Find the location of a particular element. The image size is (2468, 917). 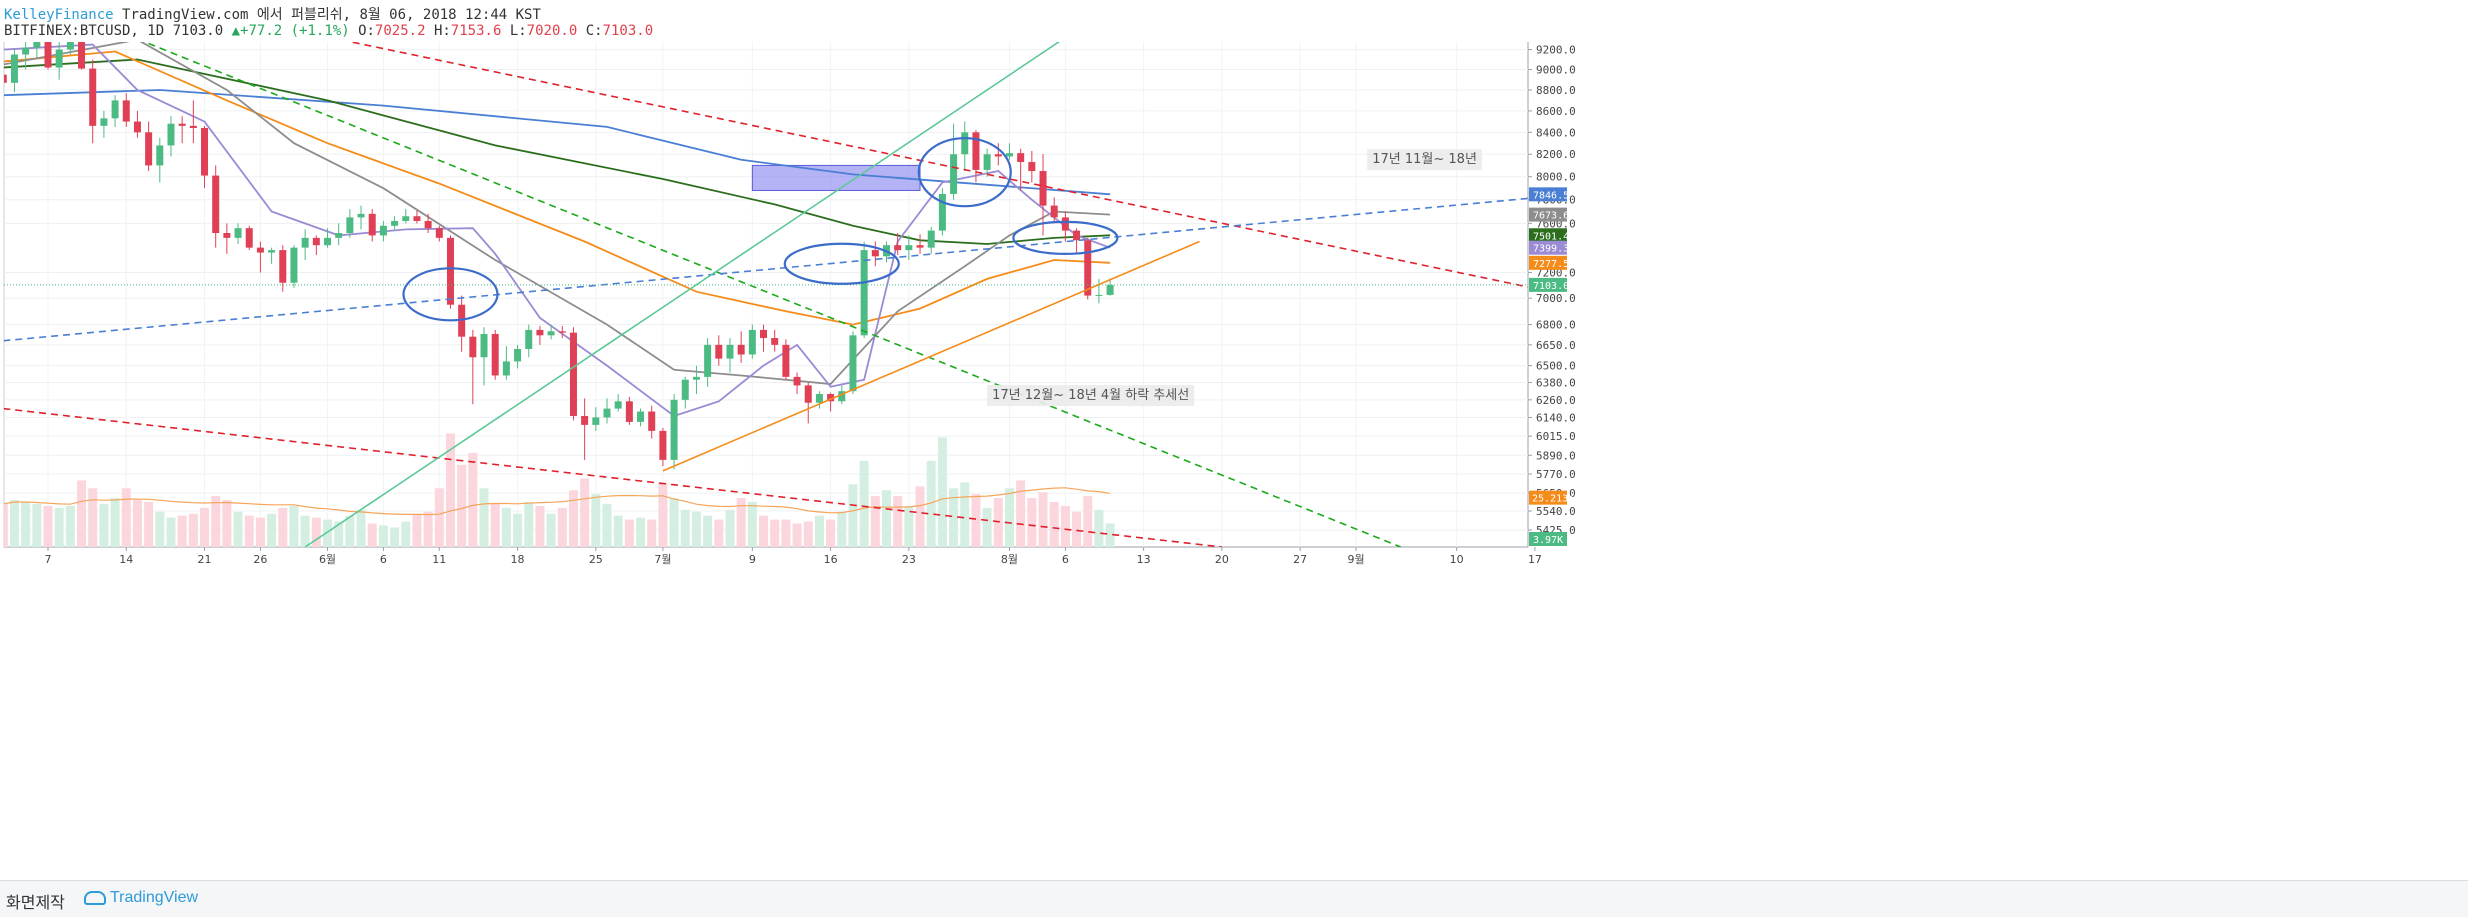

ma-darkgreen-price-tag-bg is located at coordinates (1548, 235).